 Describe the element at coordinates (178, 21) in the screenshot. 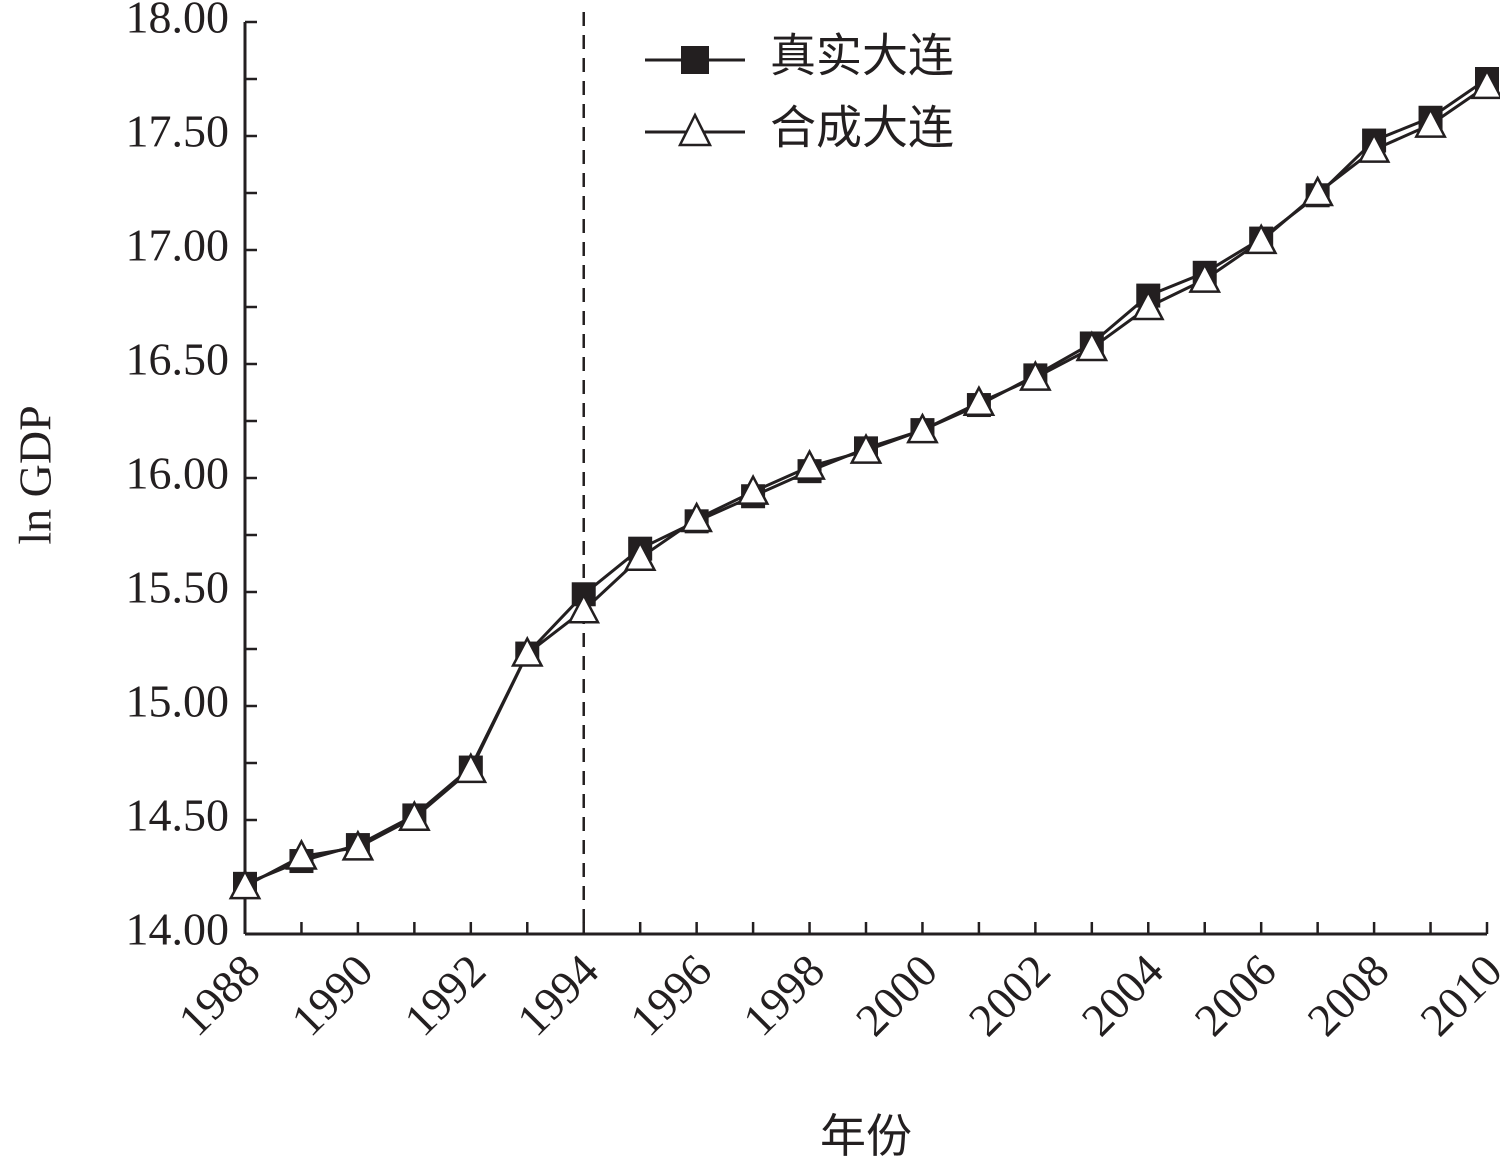

I see `y-tick-label: 18.00` at that location.